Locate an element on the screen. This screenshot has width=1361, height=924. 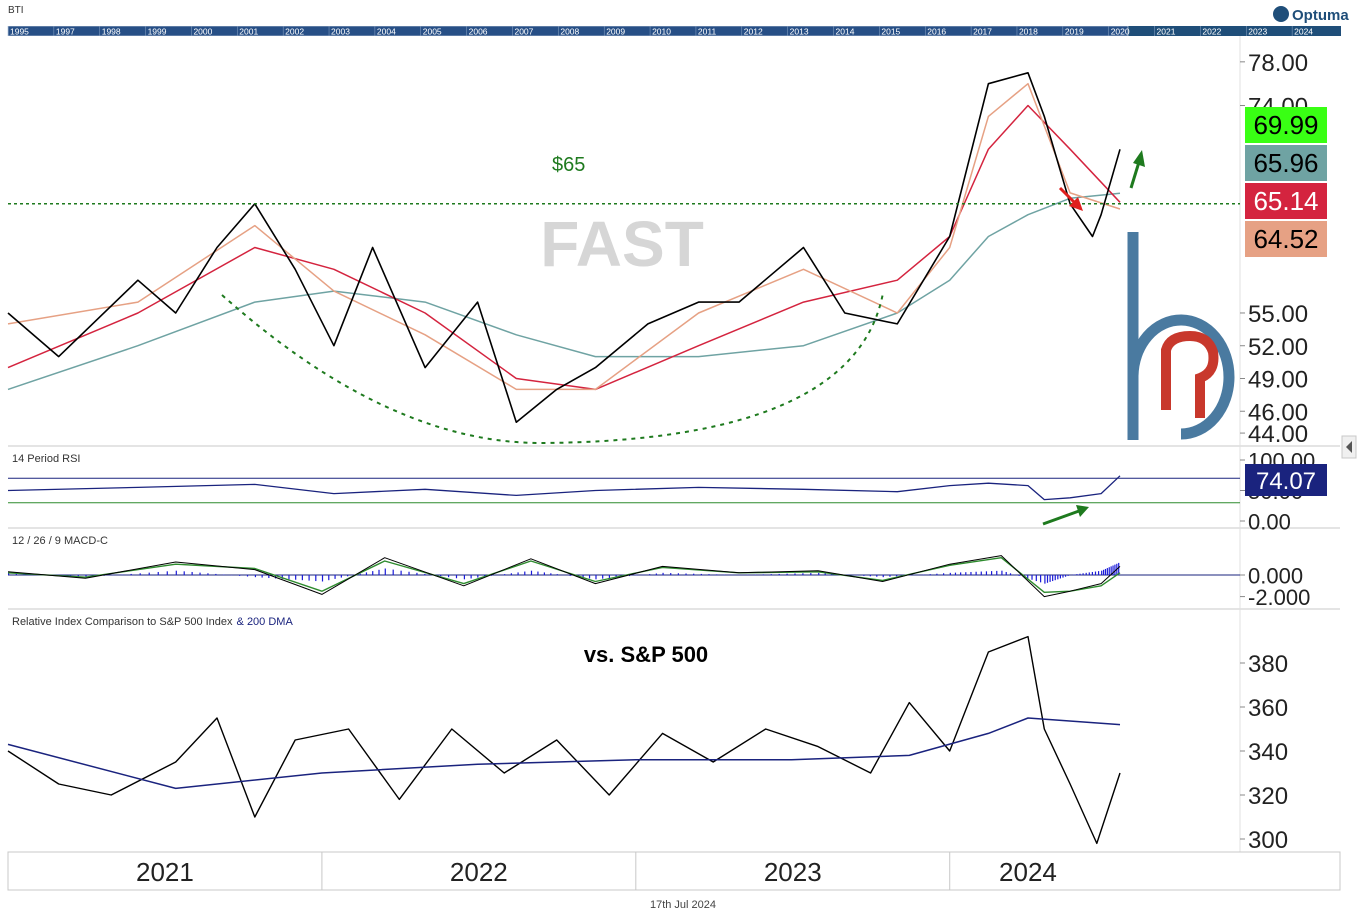
relative-y-tick-label: 380 is located at coordinates (1268, 664).